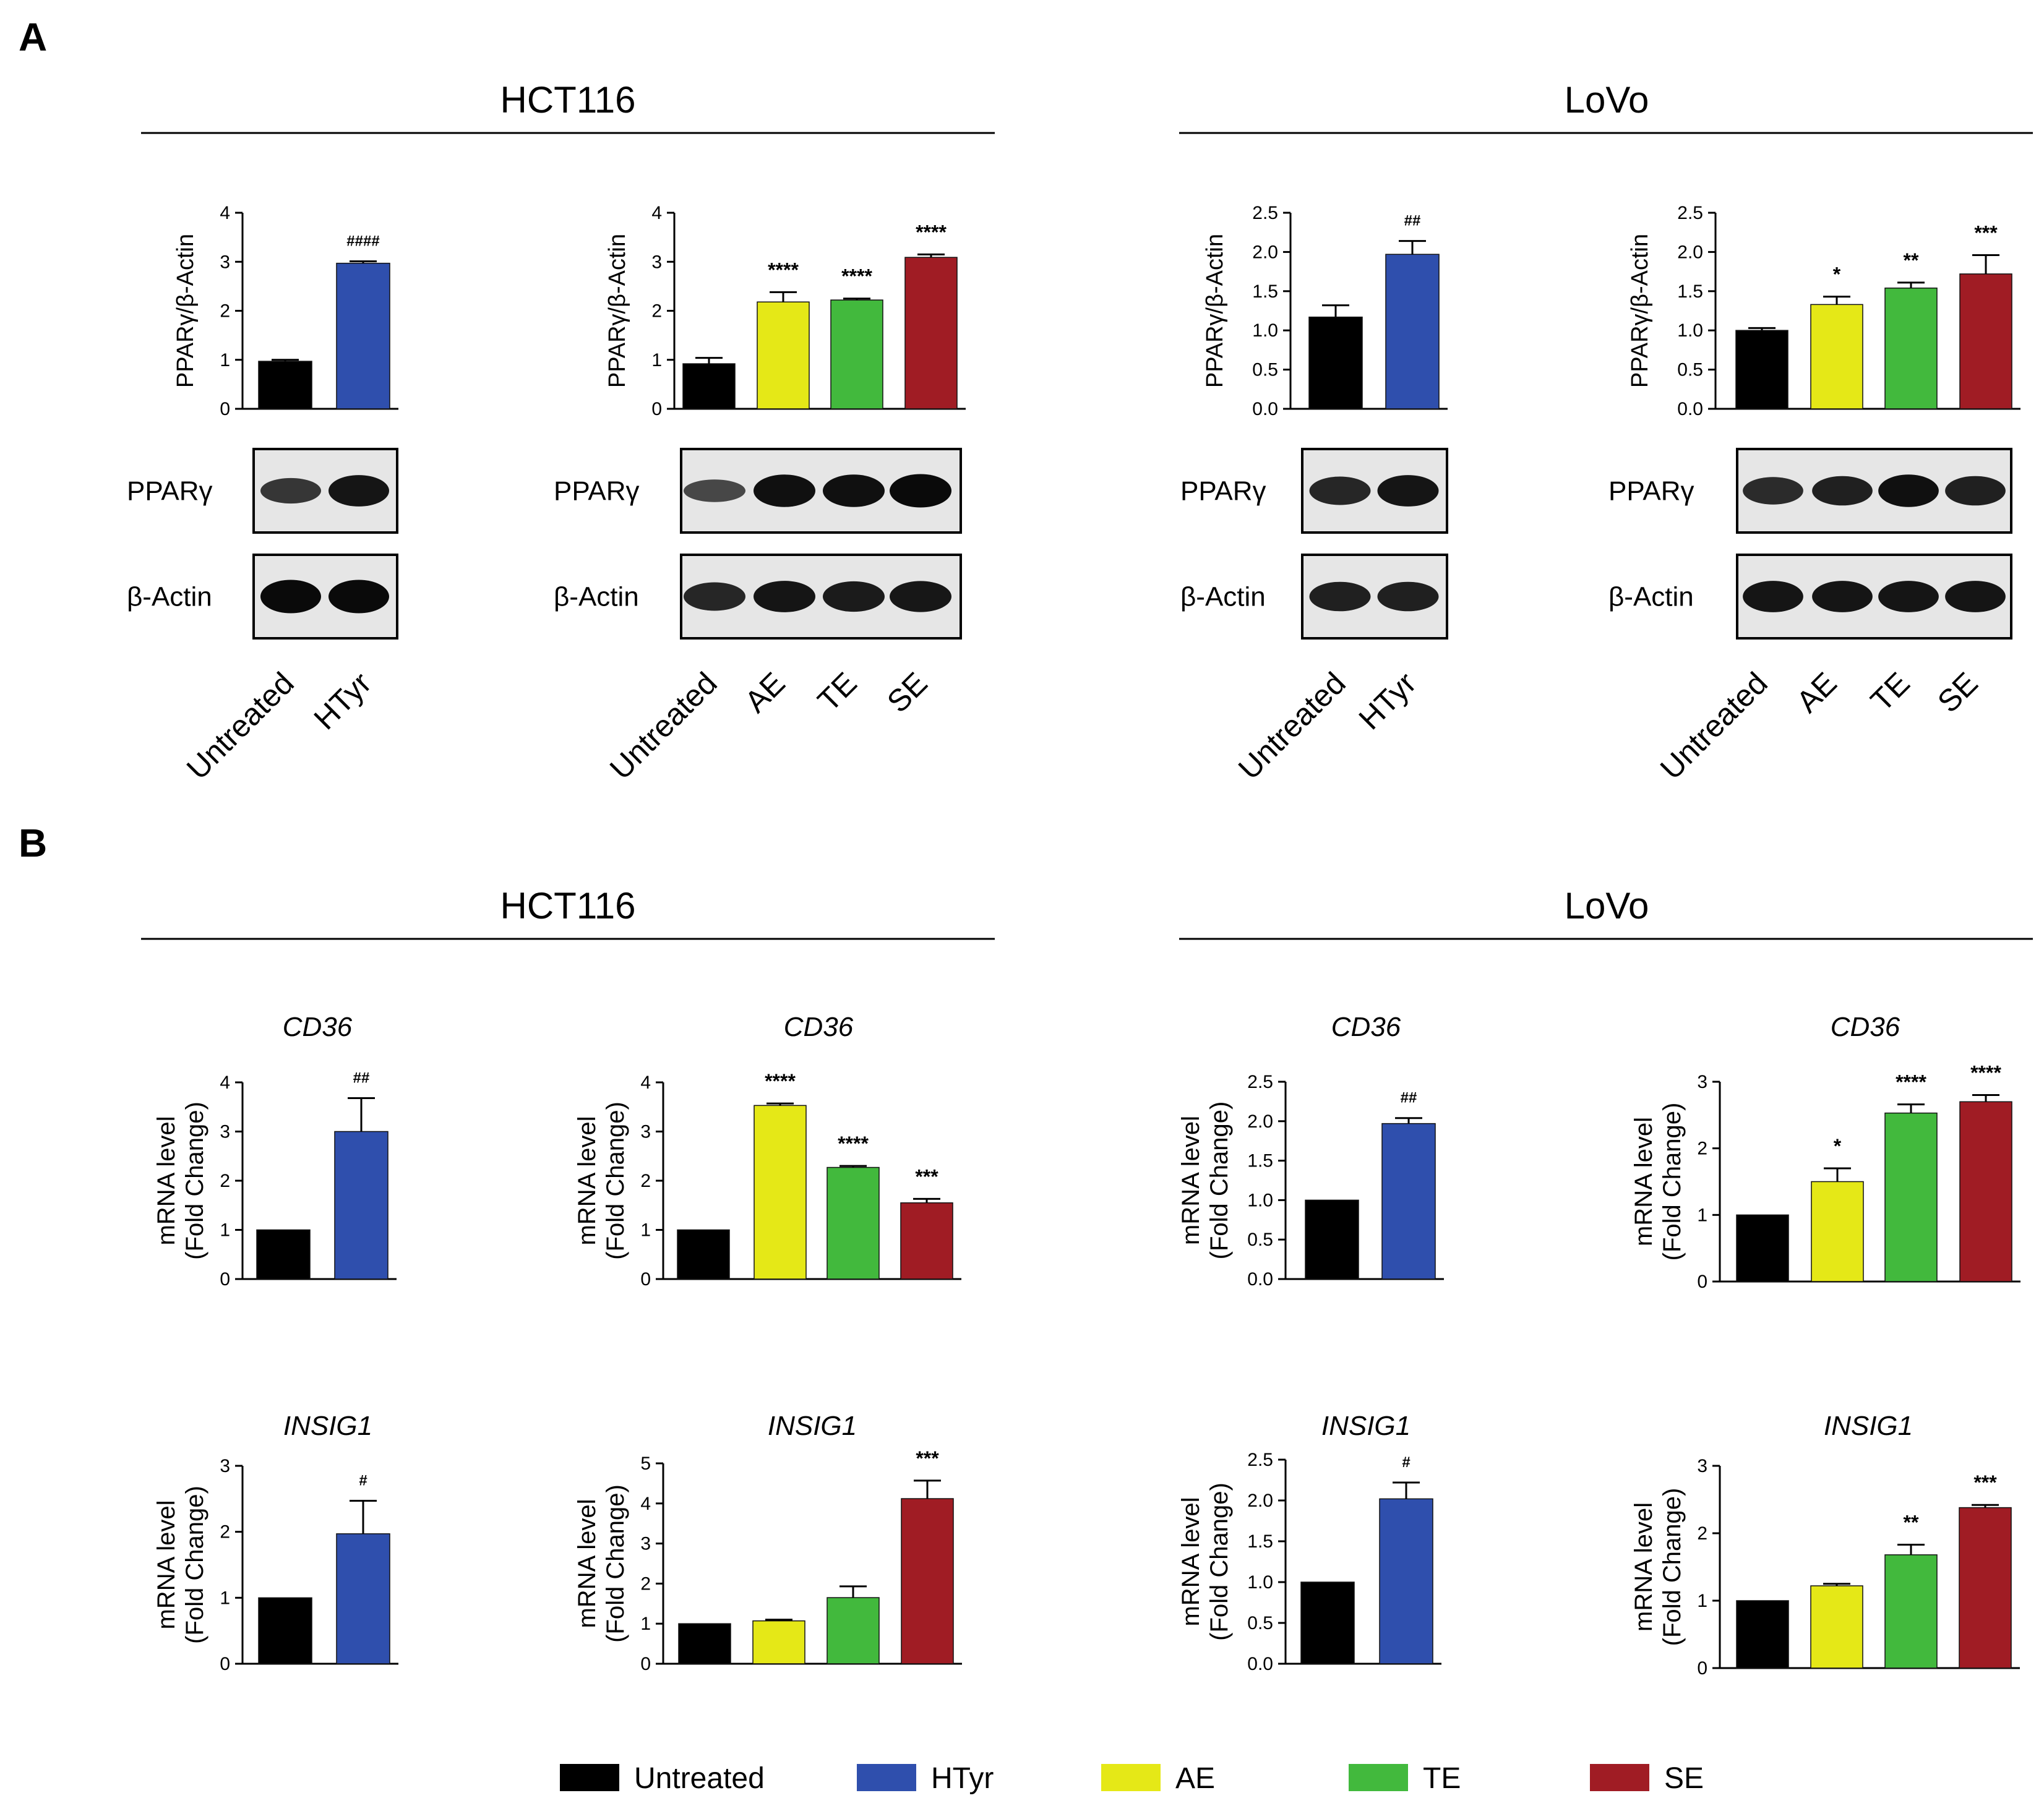 This screenshot has height=1806, width=2044. What do you see at coordinates (33, 37) in the screenshot?
I see `panel-label-a: A` at bounding box center [33, 37].